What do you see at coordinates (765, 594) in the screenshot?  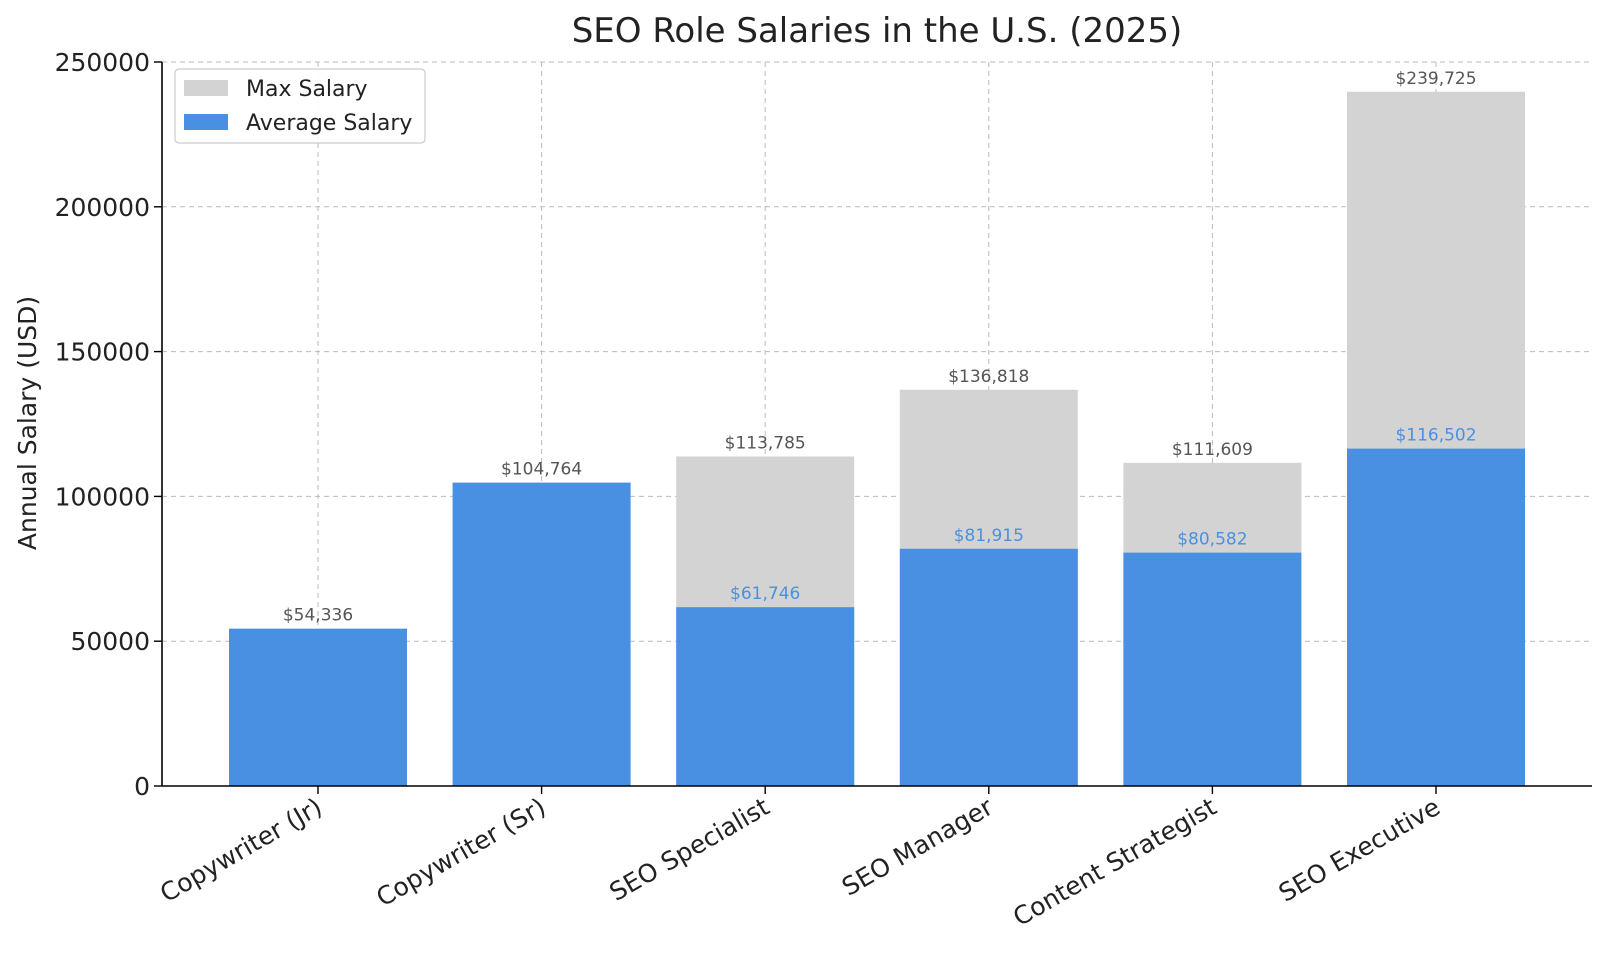 I see `average-salary-data-label: $61,746` at bounding box center [765, 594].